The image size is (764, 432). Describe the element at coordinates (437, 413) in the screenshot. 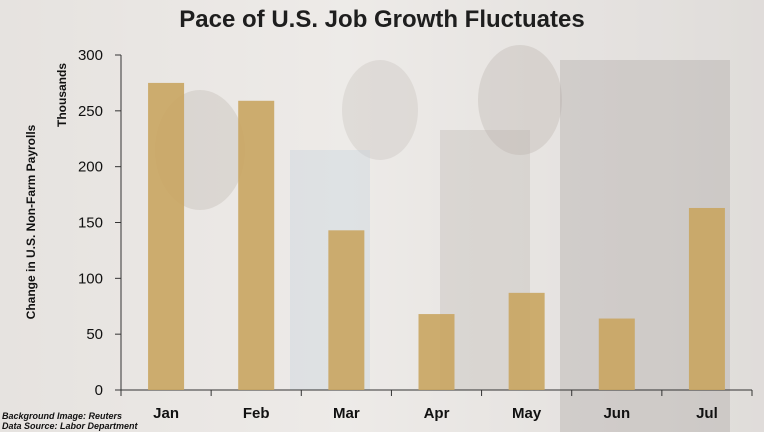

I see `x-tick-label: Apr` at that location.